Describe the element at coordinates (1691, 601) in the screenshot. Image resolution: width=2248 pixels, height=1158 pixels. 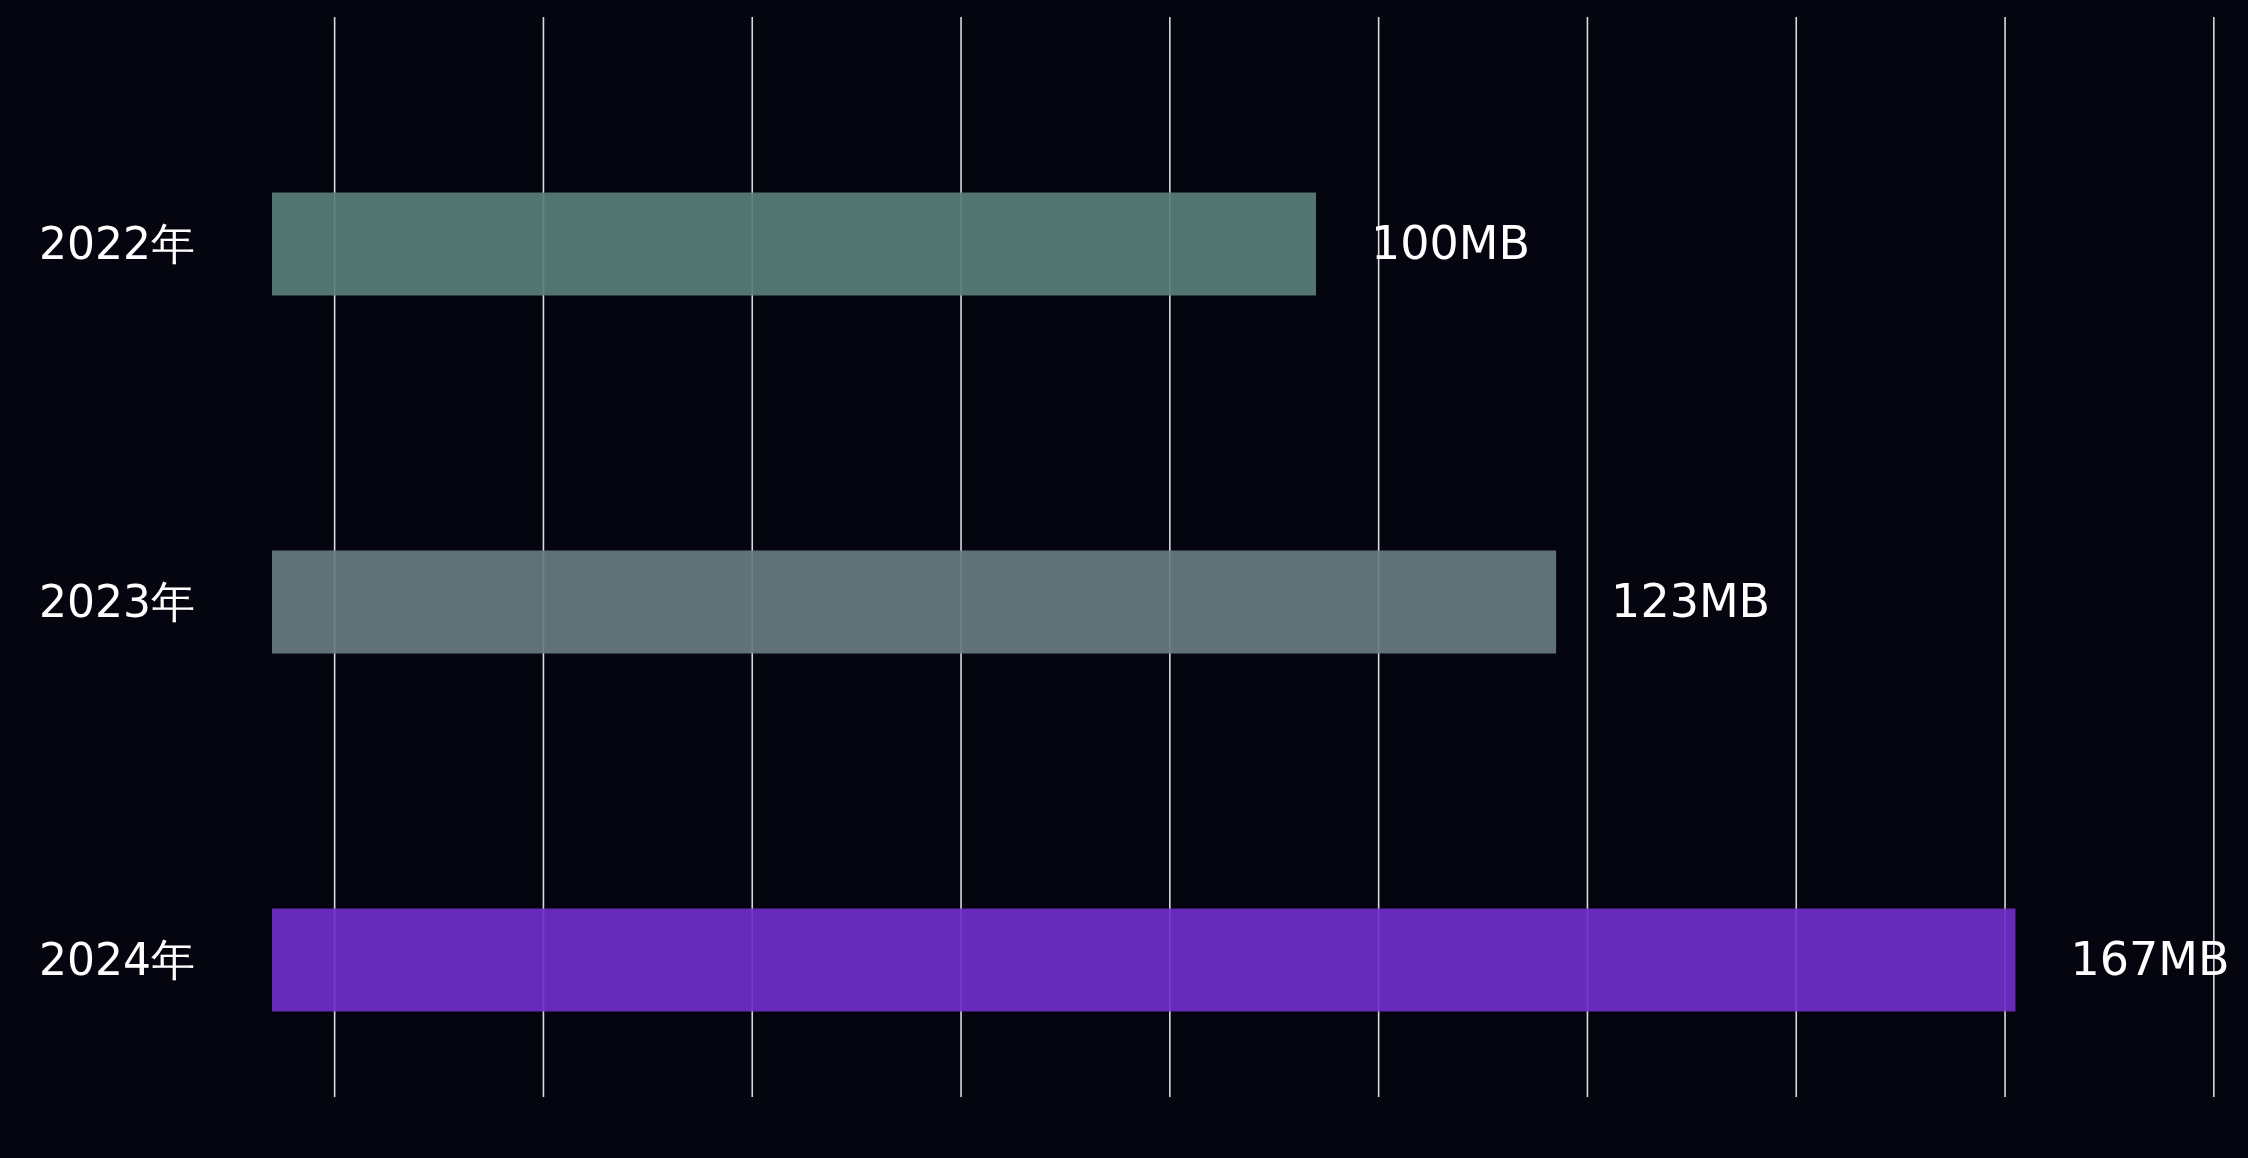
I see `data-label: 123MB` at that location.